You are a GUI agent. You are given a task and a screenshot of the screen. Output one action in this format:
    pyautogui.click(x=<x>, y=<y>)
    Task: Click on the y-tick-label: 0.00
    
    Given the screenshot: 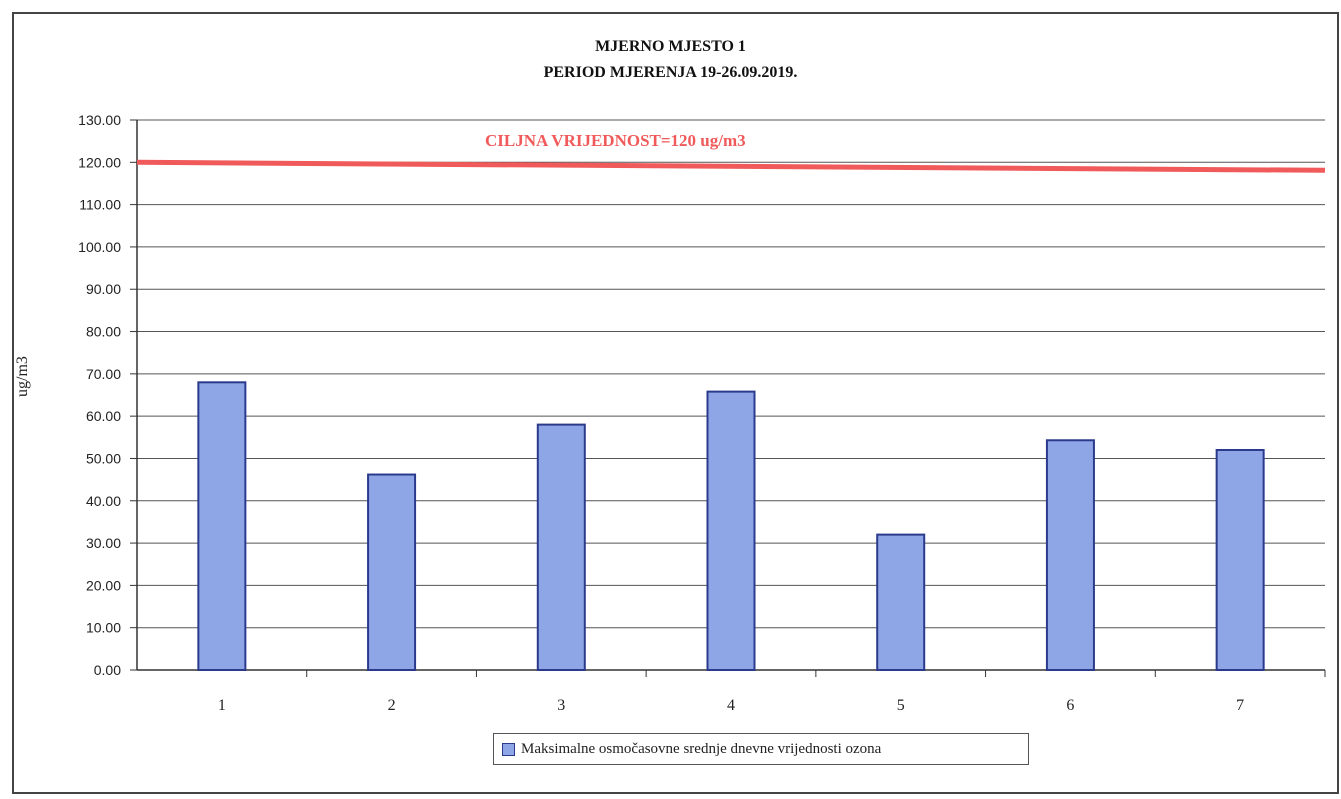 What is the action you would take?
    pyautogui.click(x=107, y=670)
    